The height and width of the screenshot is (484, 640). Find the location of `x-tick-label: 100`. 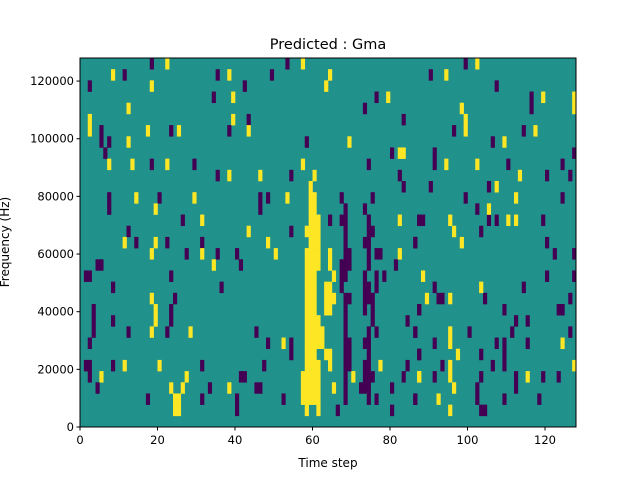

x-tick-label: 100 is located at coordinates (468, 440).